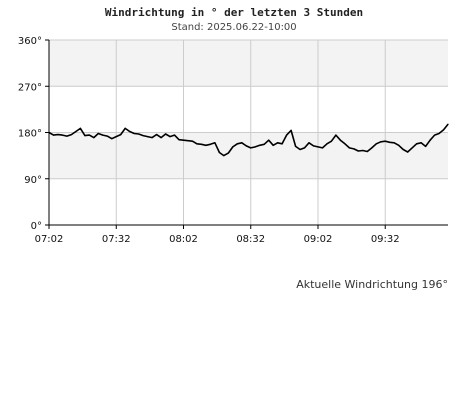 This screenshot has height=415, width=468. What do you see at coordinates (385, 239) in the screenshot?
I see `x-tick-label: 09:32` at bounding box center [385, 239].